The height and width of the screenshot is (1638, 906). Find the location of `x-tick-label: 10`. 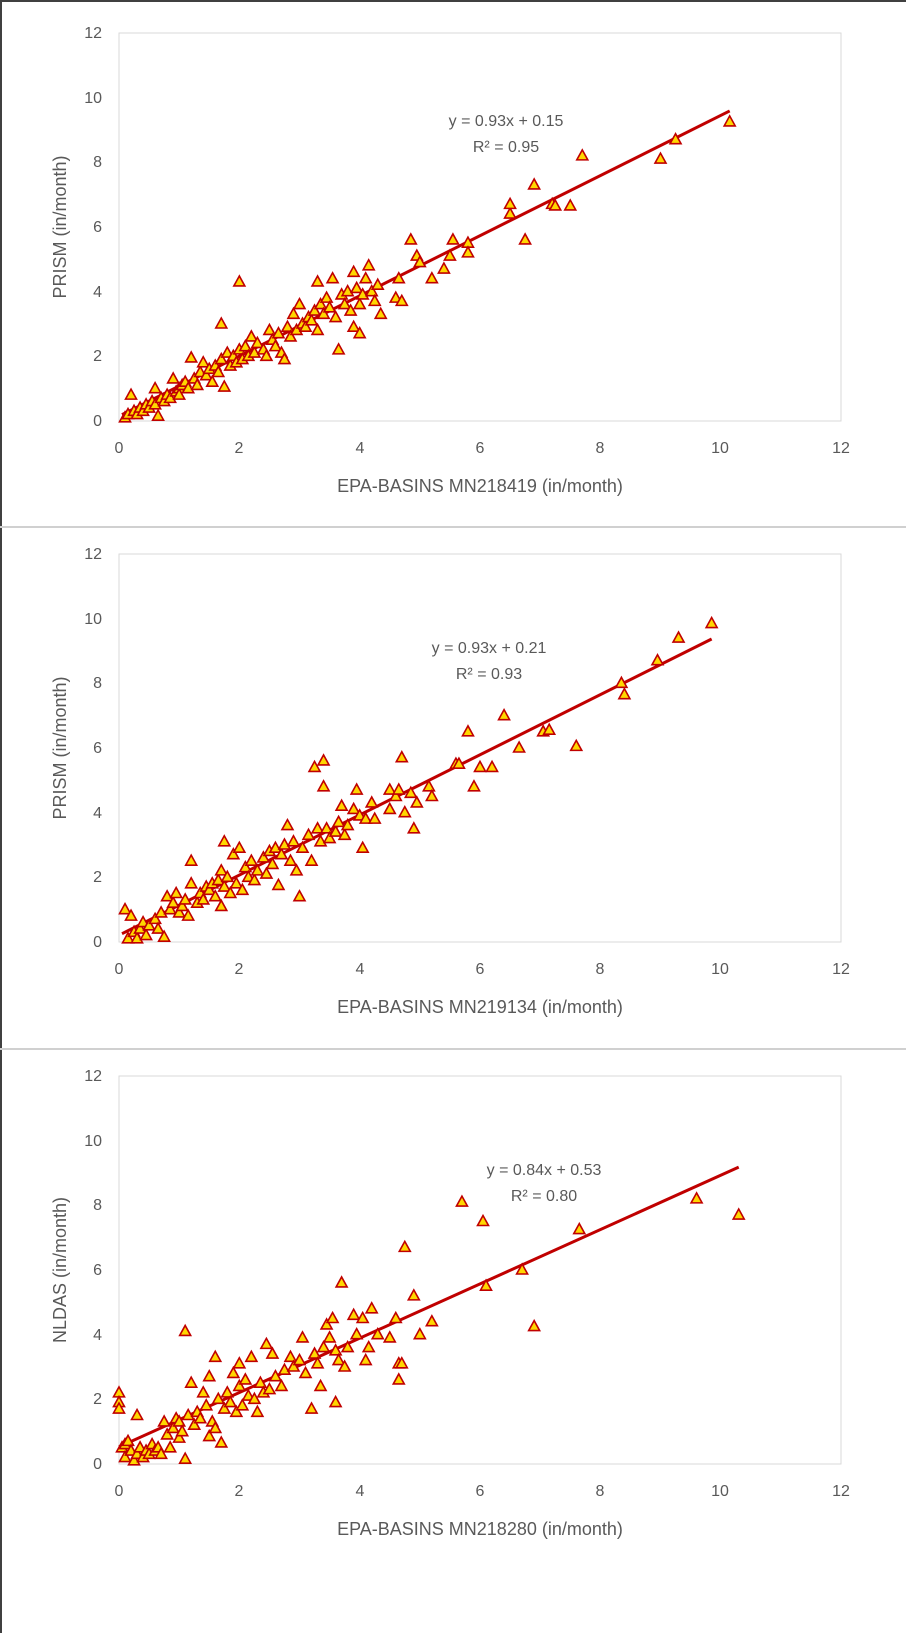

x-tick-label: 10 is located at coordinates (720, 1491).